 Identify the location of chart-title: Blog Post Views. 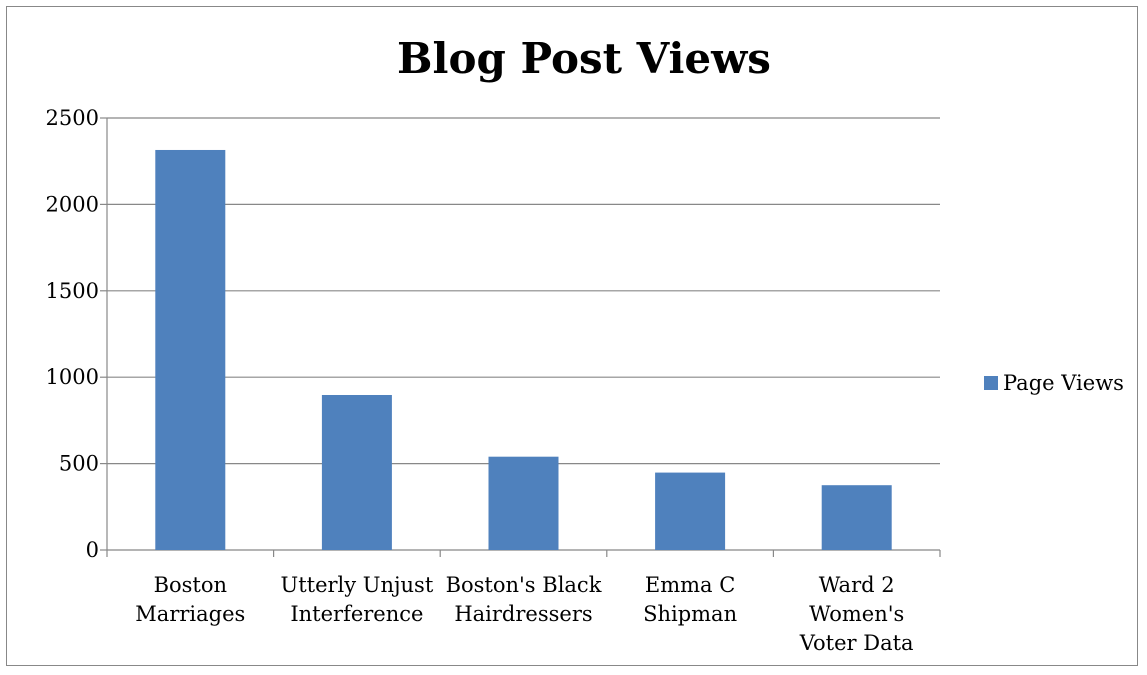
(584, 58).